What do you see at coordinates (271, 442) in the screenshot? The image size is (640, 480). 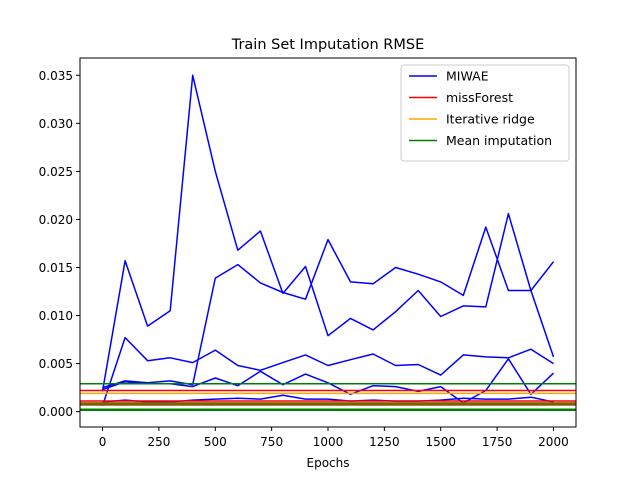 I see `x-tick-label: 750` at bounding box center [271, 442].